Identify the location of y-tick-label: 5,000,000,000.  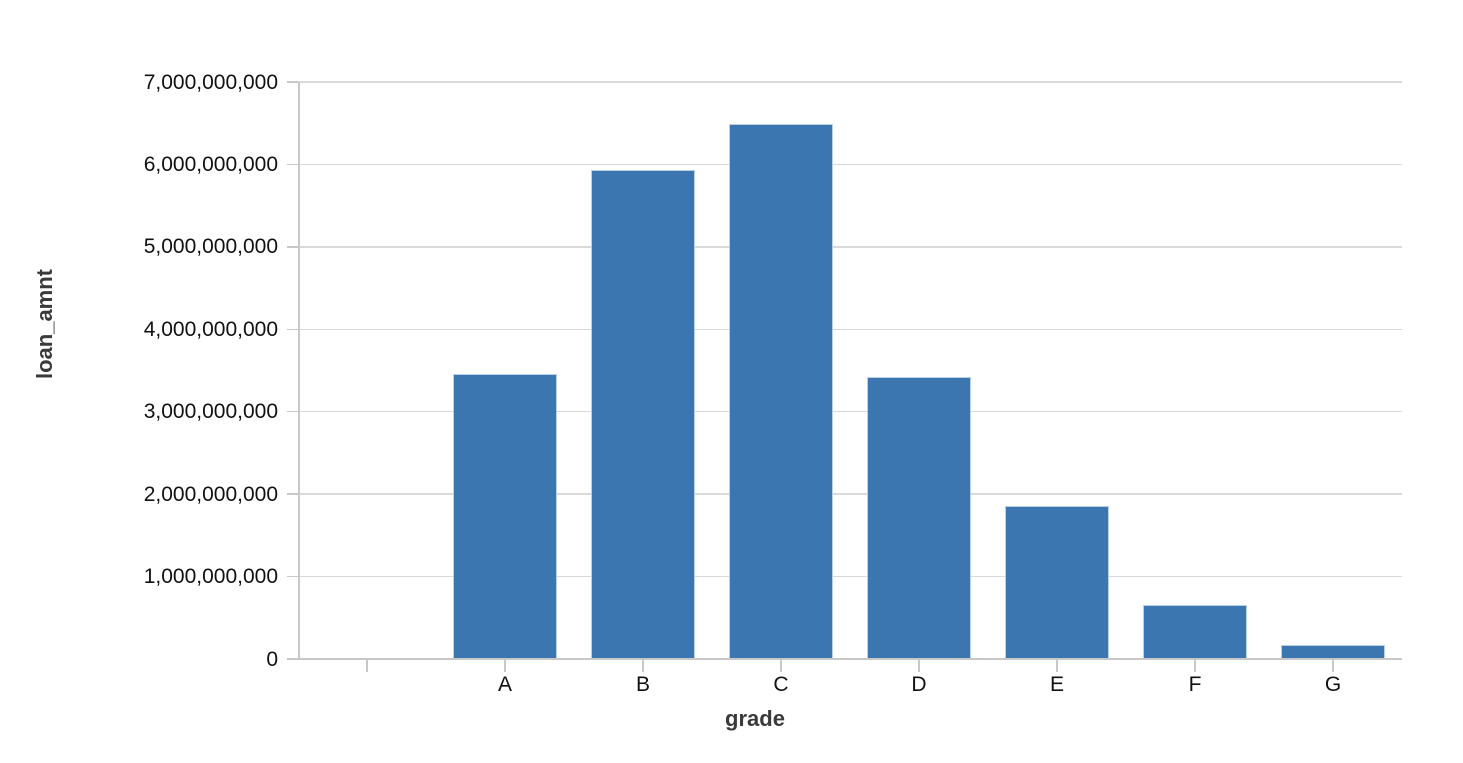
(210, 247).